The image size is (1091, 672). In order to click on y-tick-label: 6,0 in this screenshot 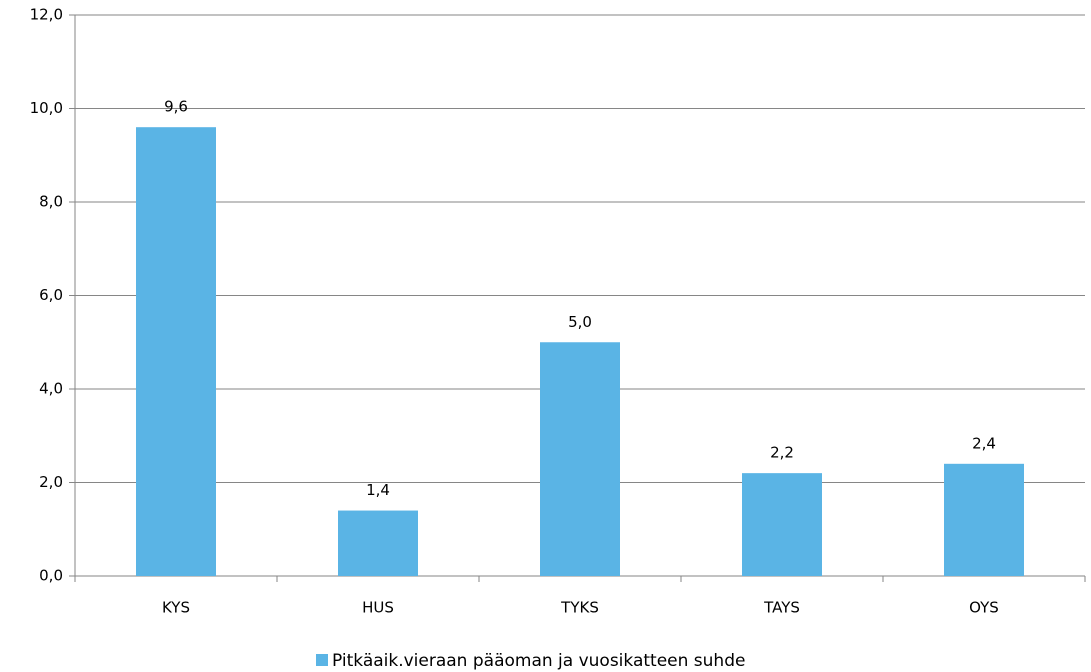, I will do `click(51, 295)`.